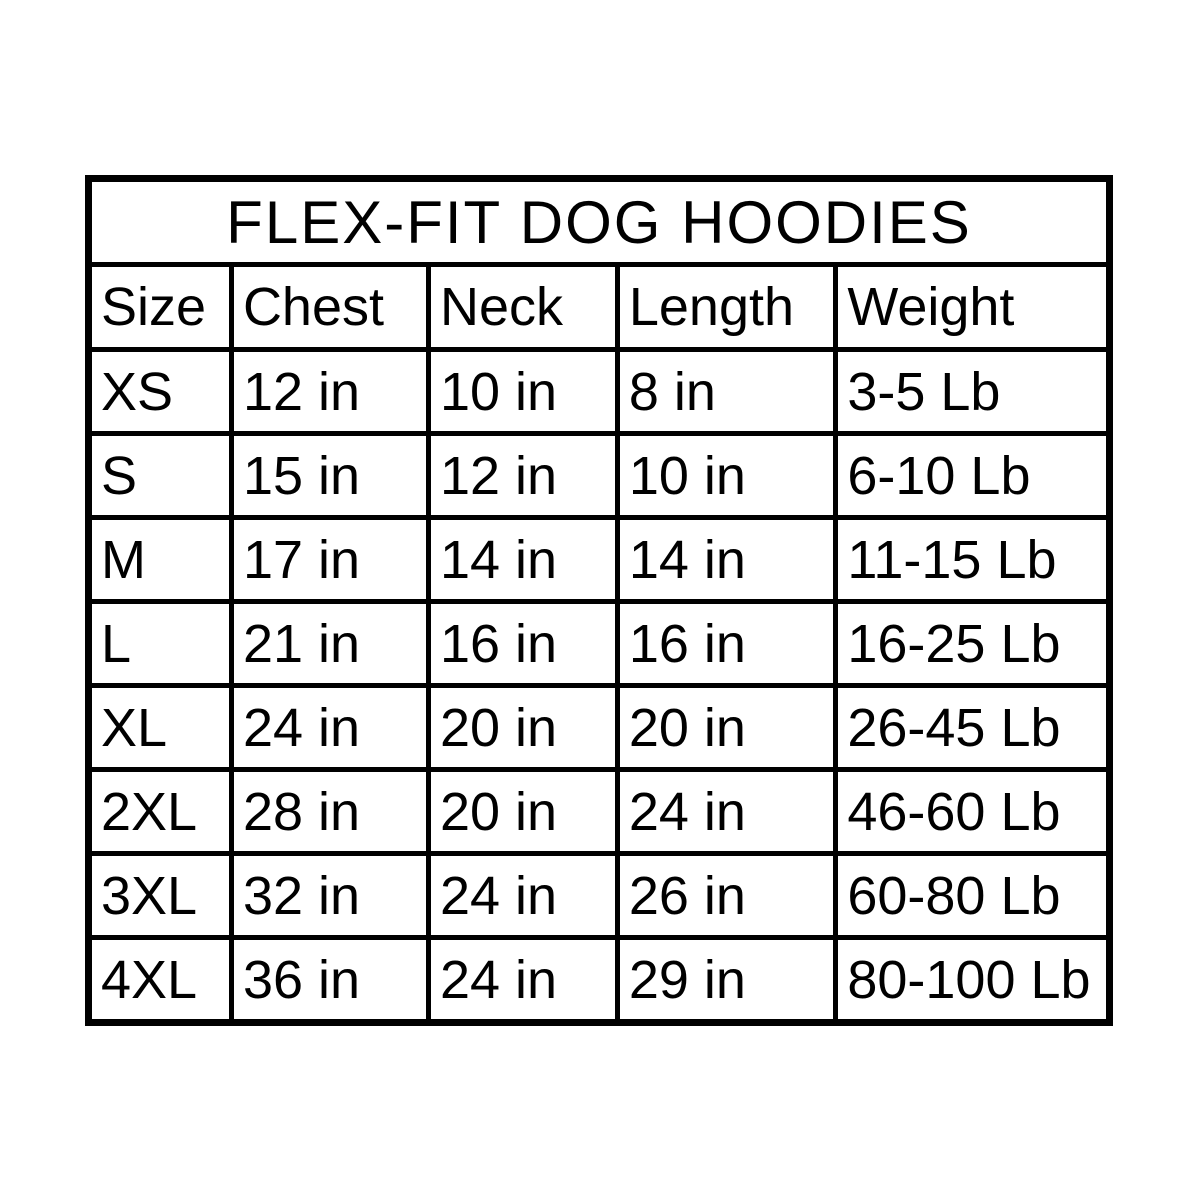  Describe the element at coordinates (160, 980) in the screenshot. I see `size-cell: 4XL` at that location.